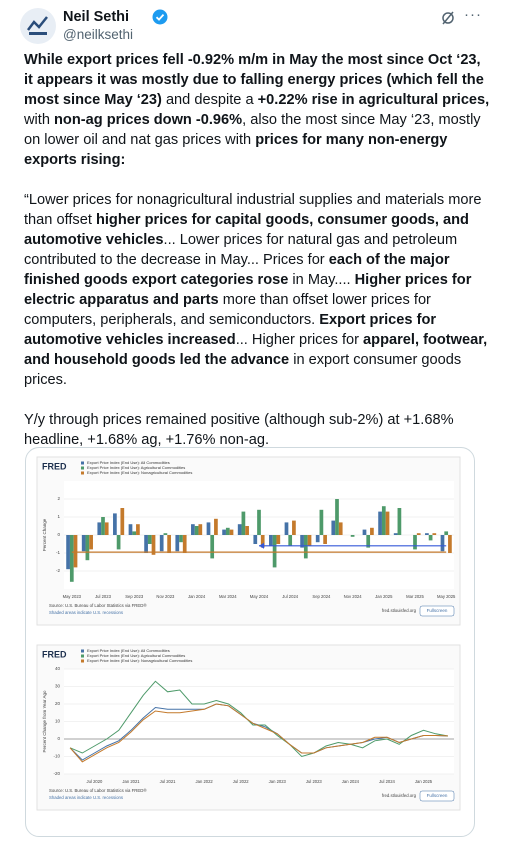 This screenshot has width=507, height=844. I want to click on x-tick-label: Jul 2020, so click(95, 781).